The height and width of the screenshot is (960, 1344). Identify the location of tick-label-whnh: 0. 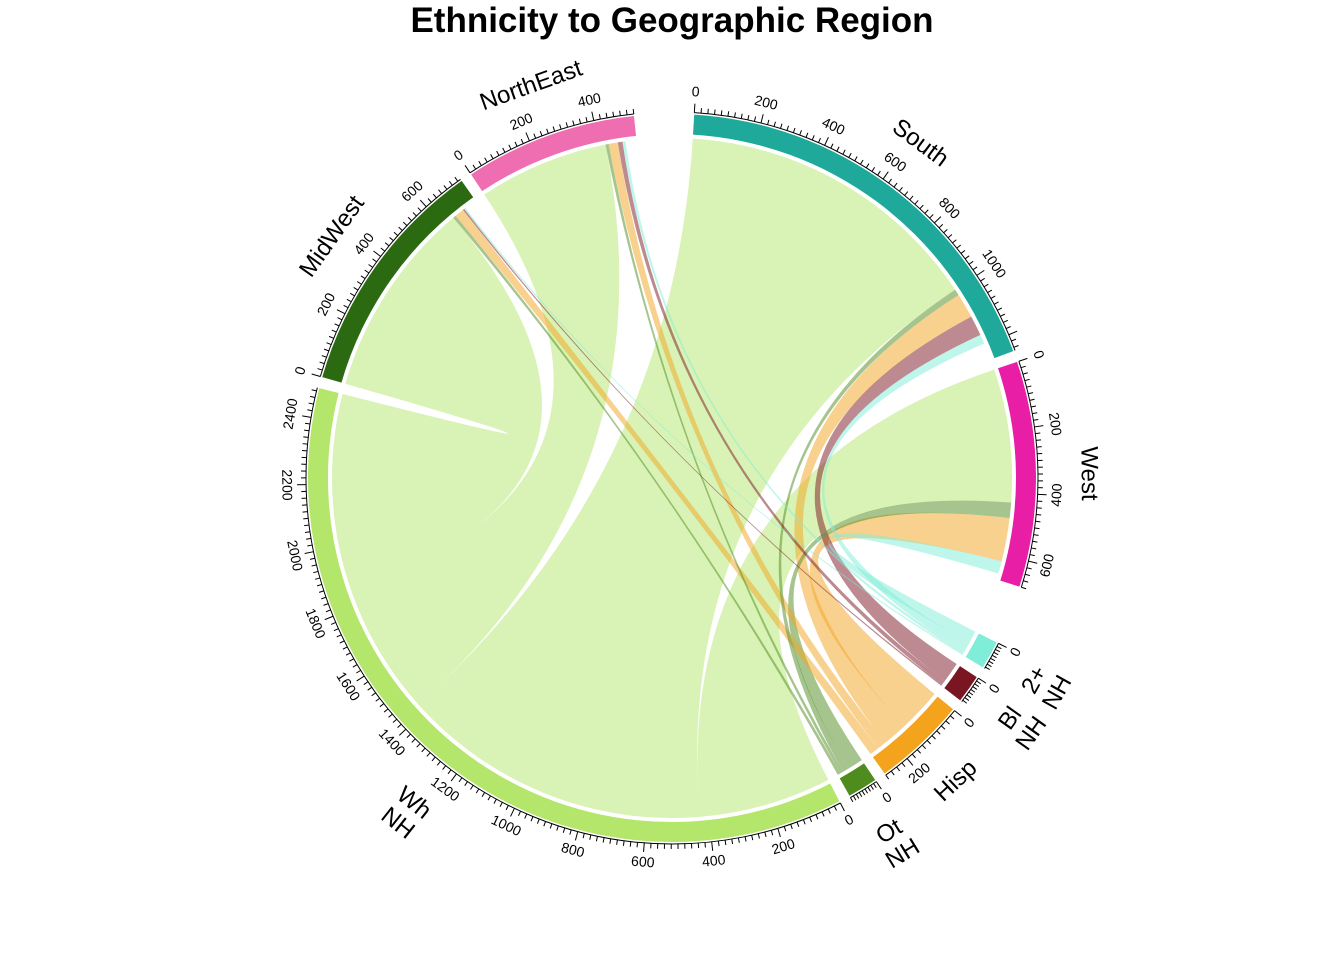
(849, 820).